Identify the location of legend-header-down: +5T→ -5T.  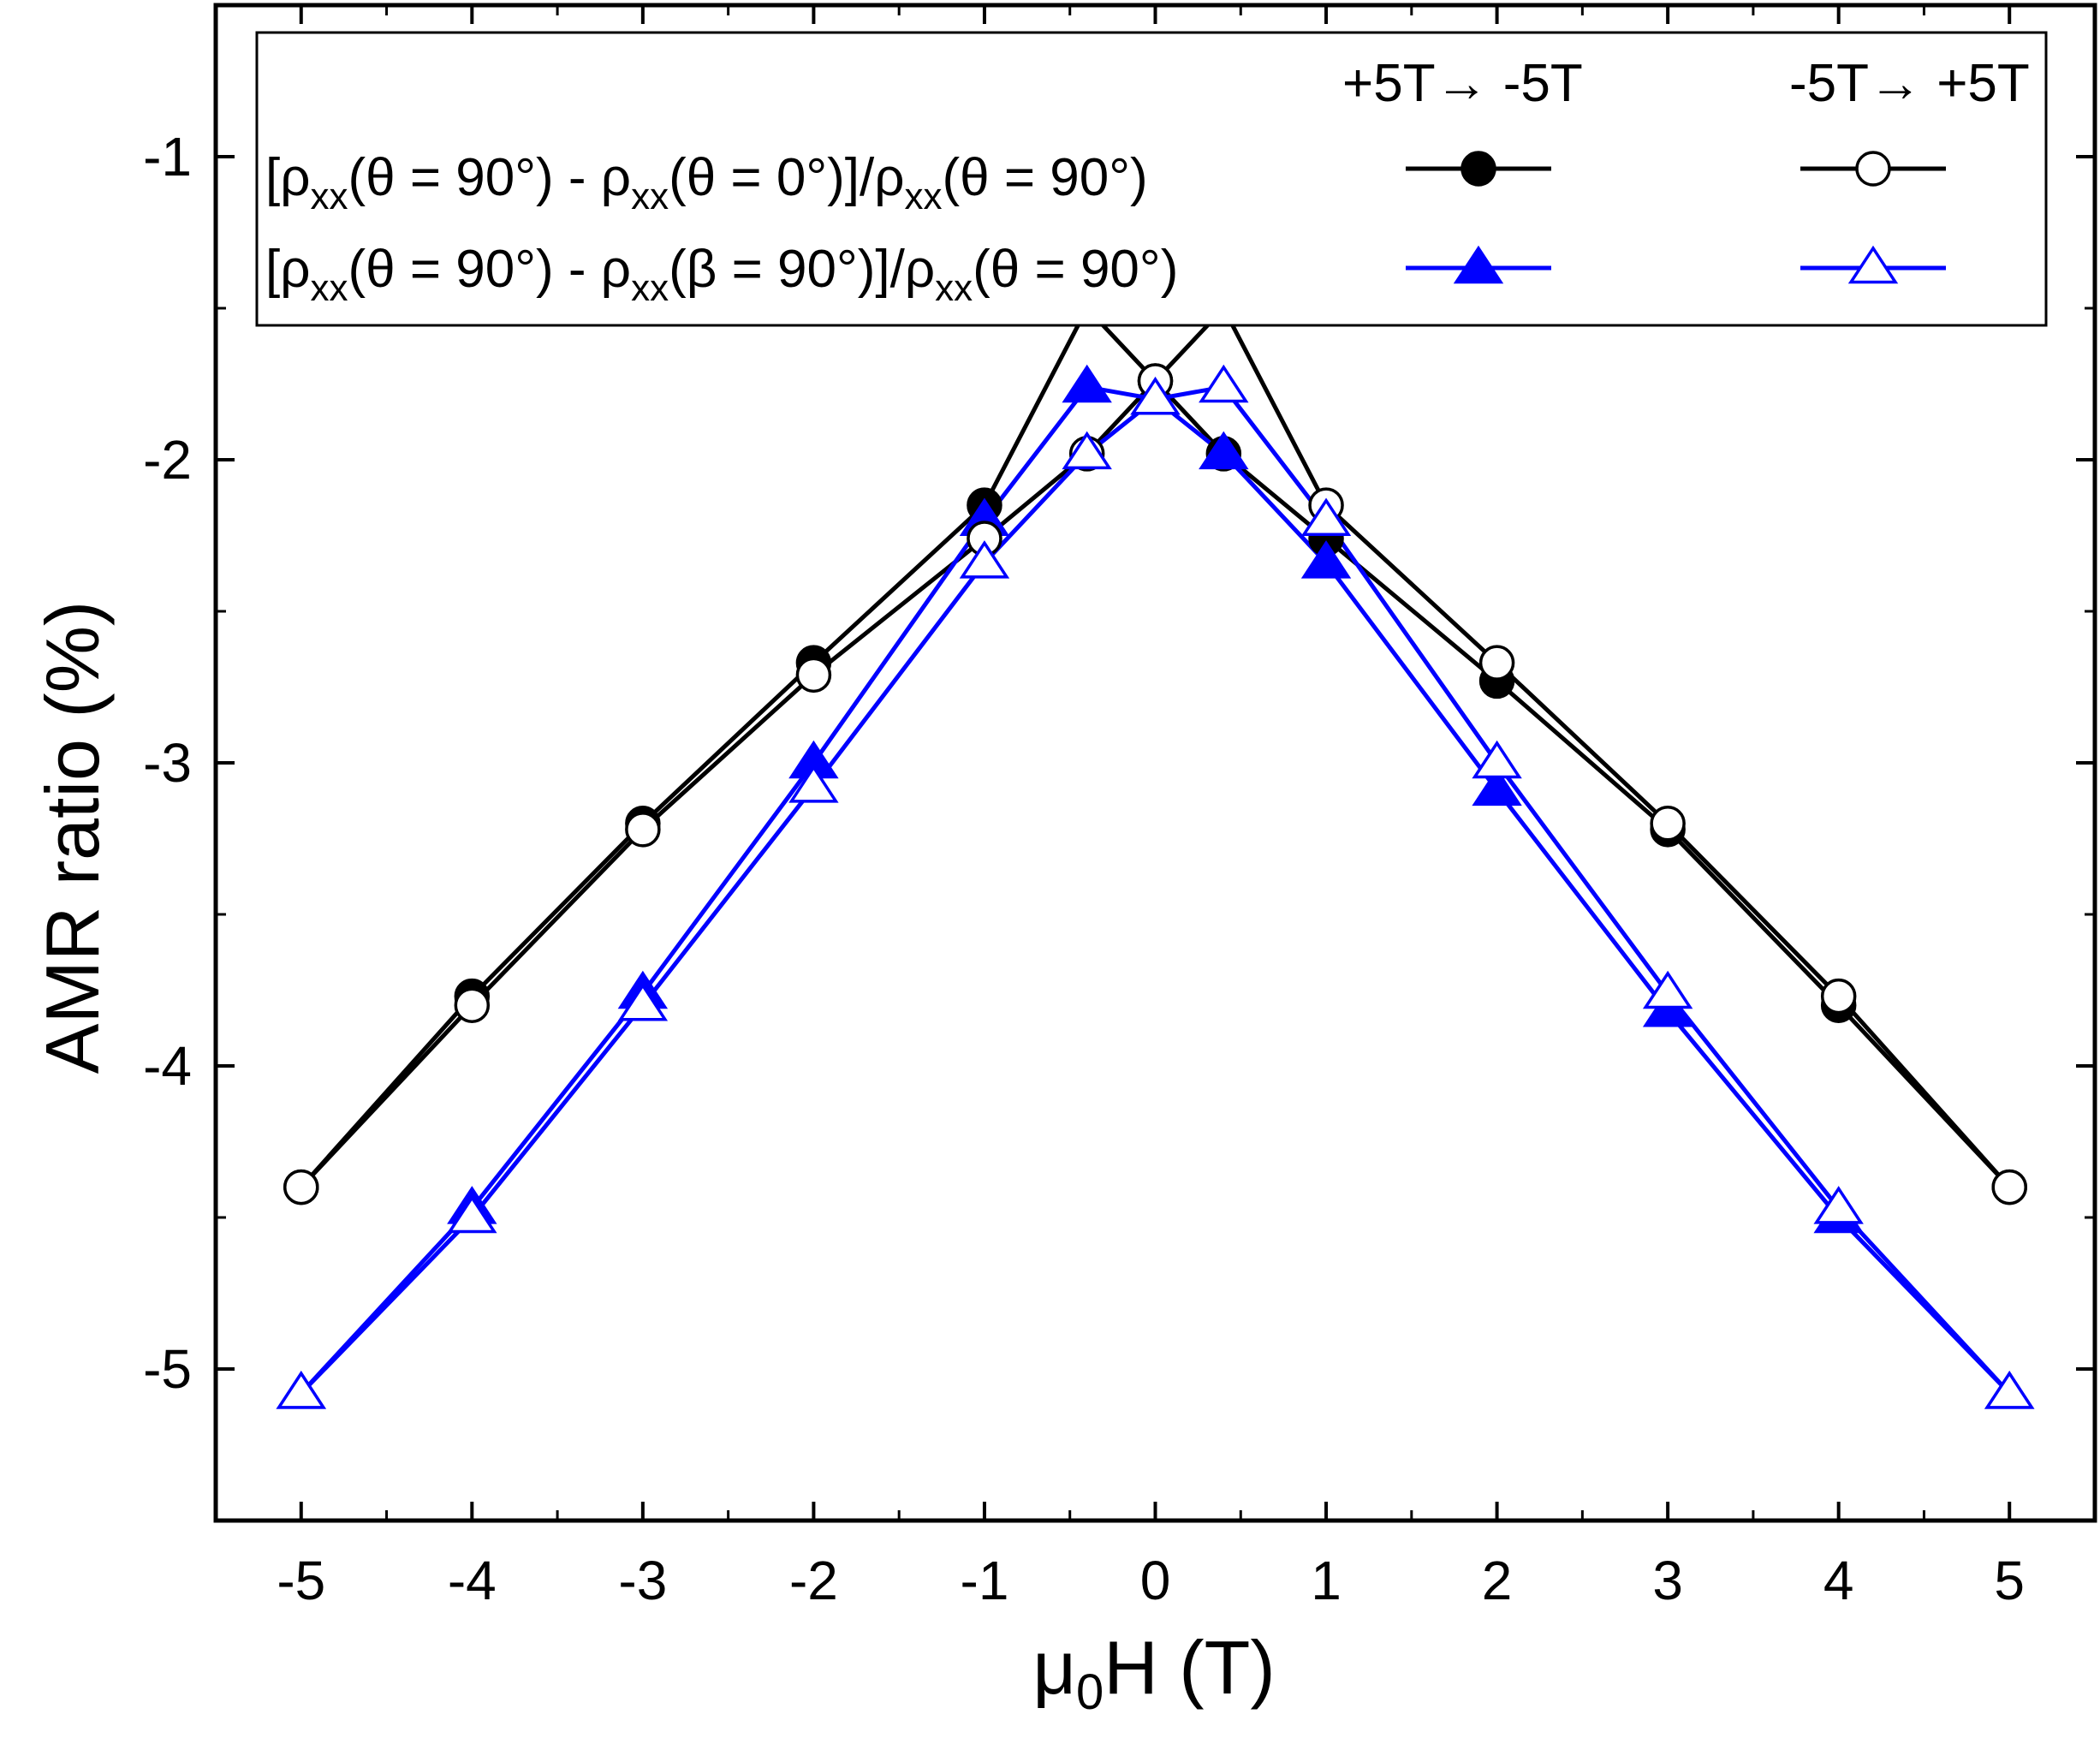
(1462, 83).